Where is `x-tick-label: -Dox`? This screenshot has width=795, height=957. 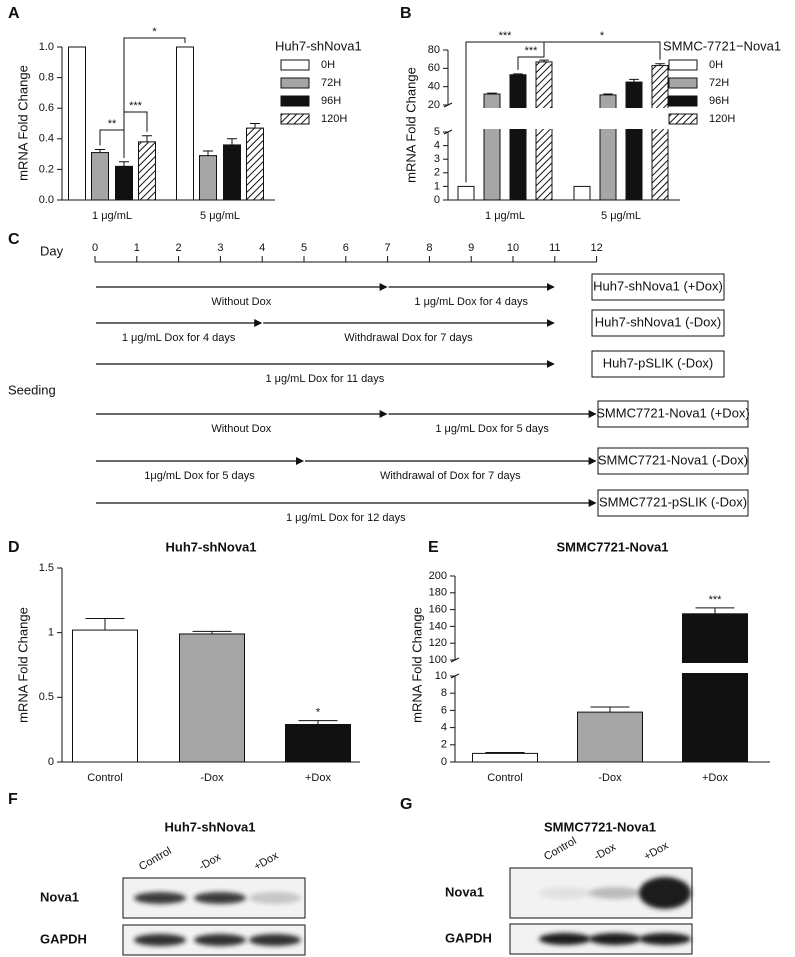 x-tick-label: -Dox is located at coordinates (212, 778).